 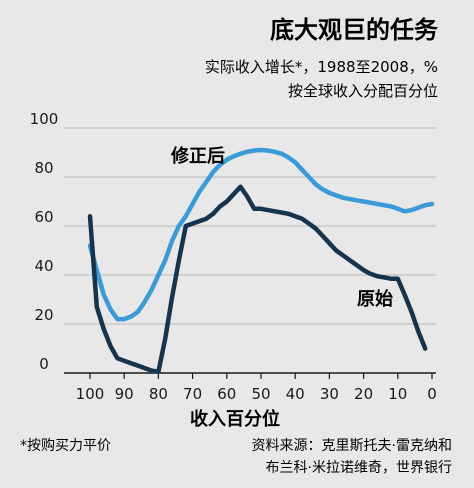 I want to click on chart-title: 底大观巨的任务, so click(x=354, y=30).